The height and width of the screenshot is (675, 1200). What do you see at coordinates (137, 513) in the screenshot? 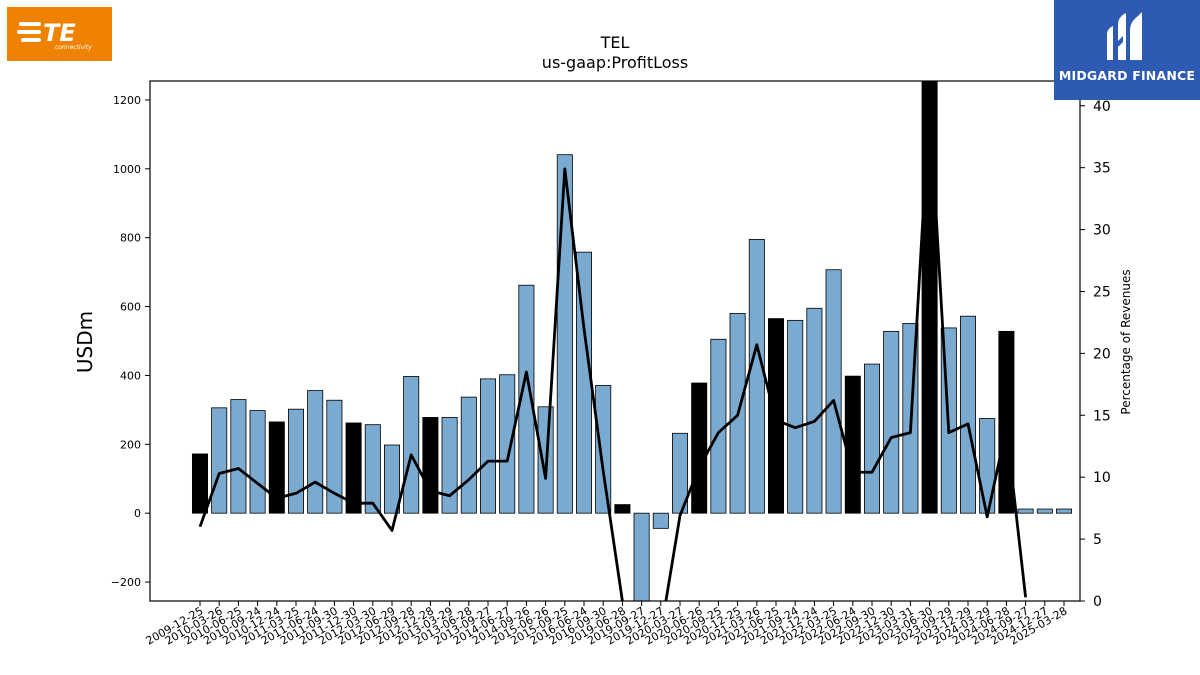
I see `y-tick-label: 0` at bounding box center [137, 513].